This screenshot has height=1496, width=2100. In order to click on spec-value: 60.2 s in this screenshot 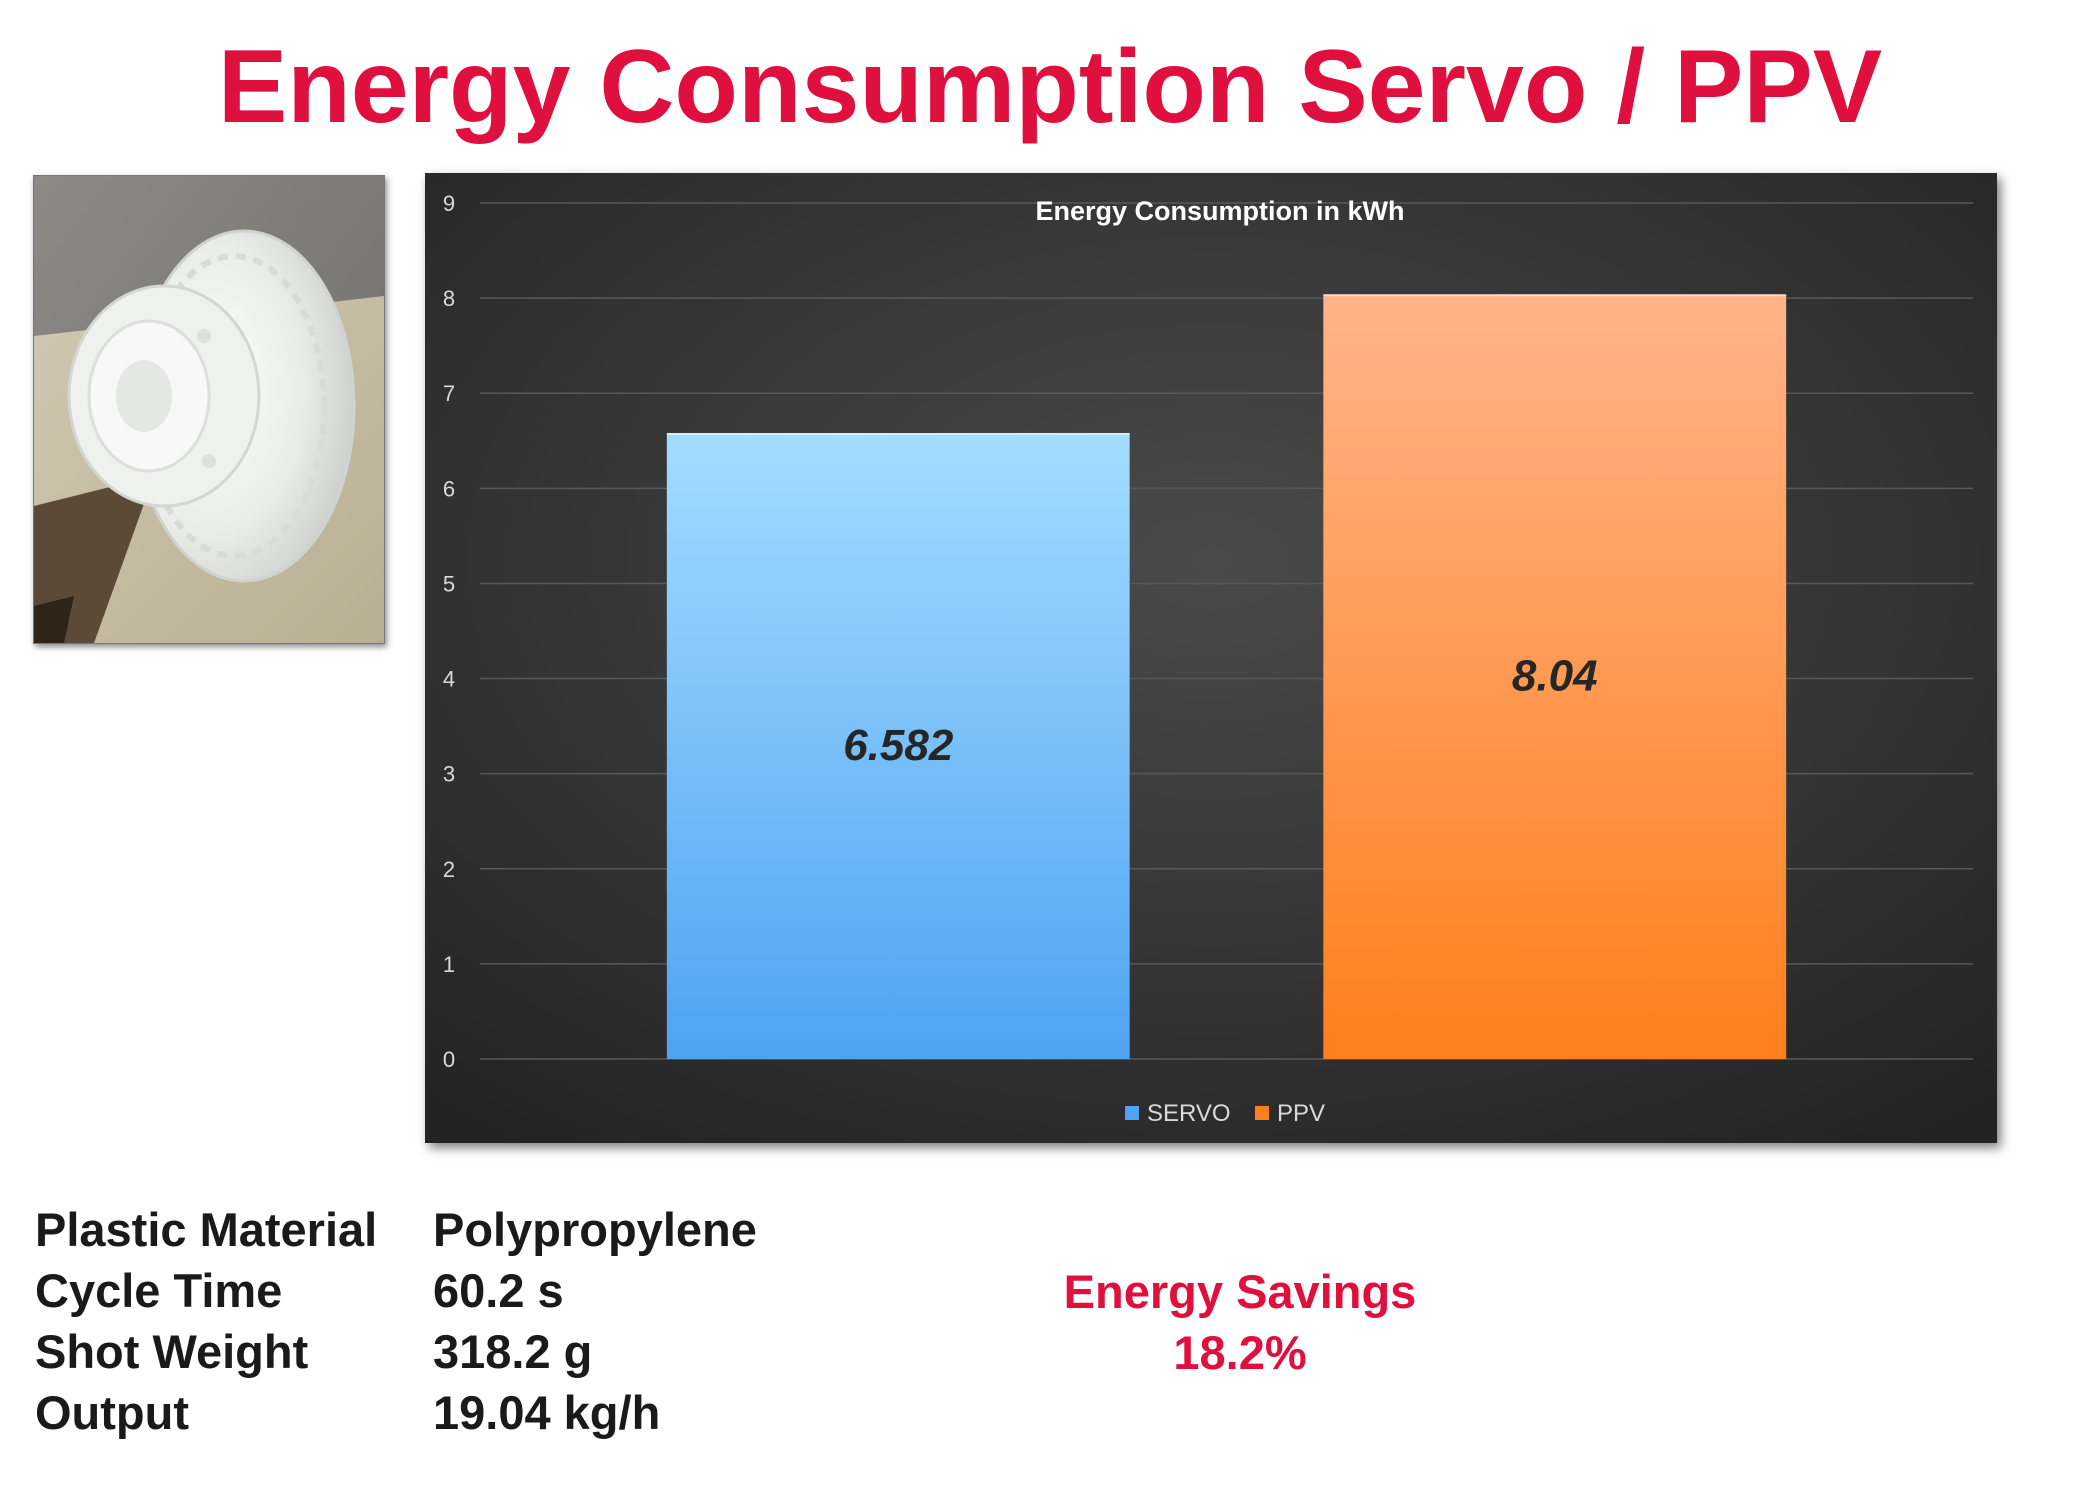, I will do `click(498, 1290)`.